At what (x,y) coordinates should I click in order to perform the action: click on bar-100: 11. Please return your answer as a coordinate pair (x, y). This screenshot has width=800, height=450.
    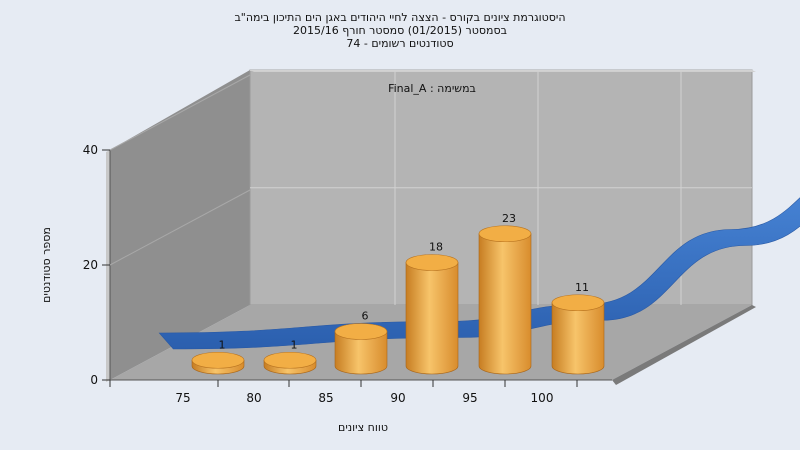
    Looking at the image, I should click on (578, 328).